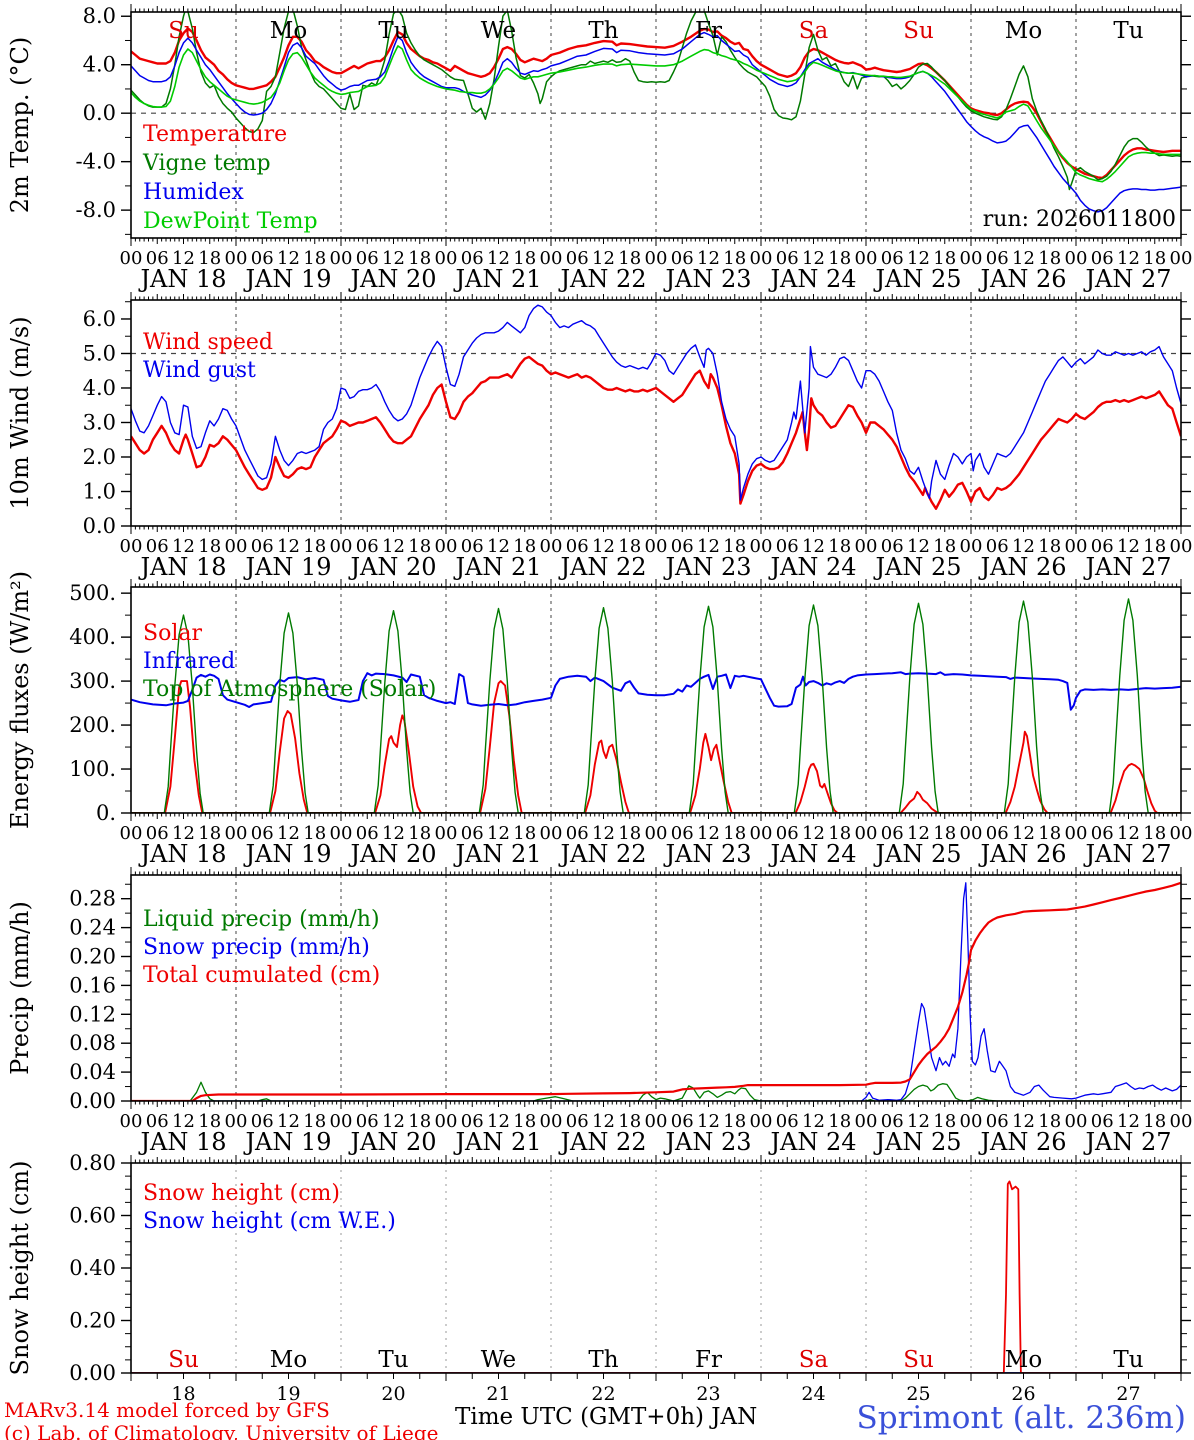 The image size is (1194, 1440). I want to click on day-label: JAN 27, so click(1126, 1142).